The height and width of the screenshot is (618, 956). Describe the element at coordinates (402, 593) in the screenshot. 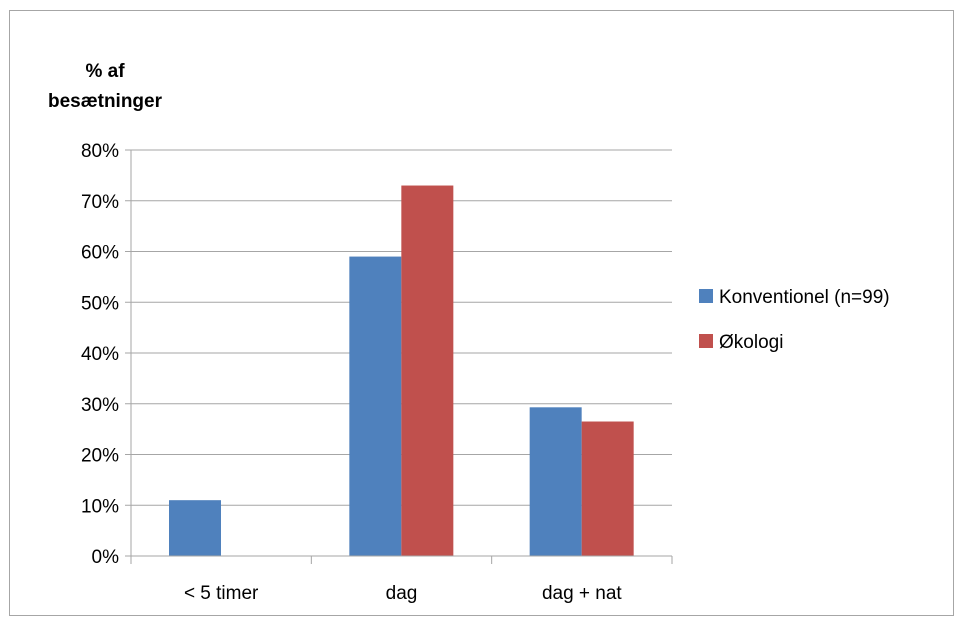

I see `x-tick-label: dag` at that location.